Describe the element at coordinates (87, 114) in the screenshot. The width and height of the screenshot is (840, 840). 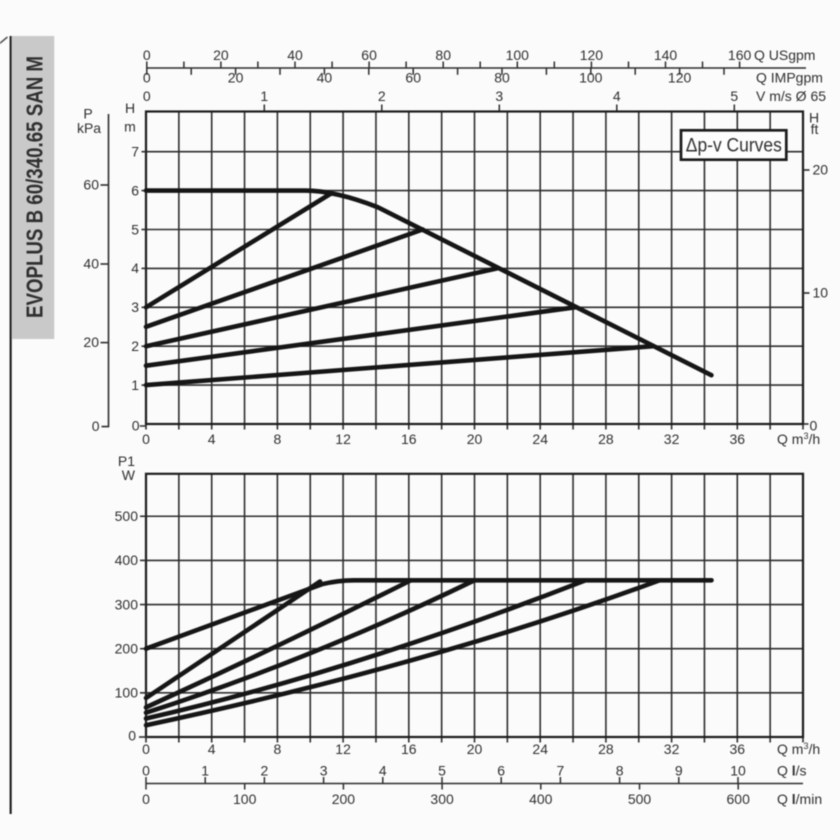
I see `svg-text: P` at that location.